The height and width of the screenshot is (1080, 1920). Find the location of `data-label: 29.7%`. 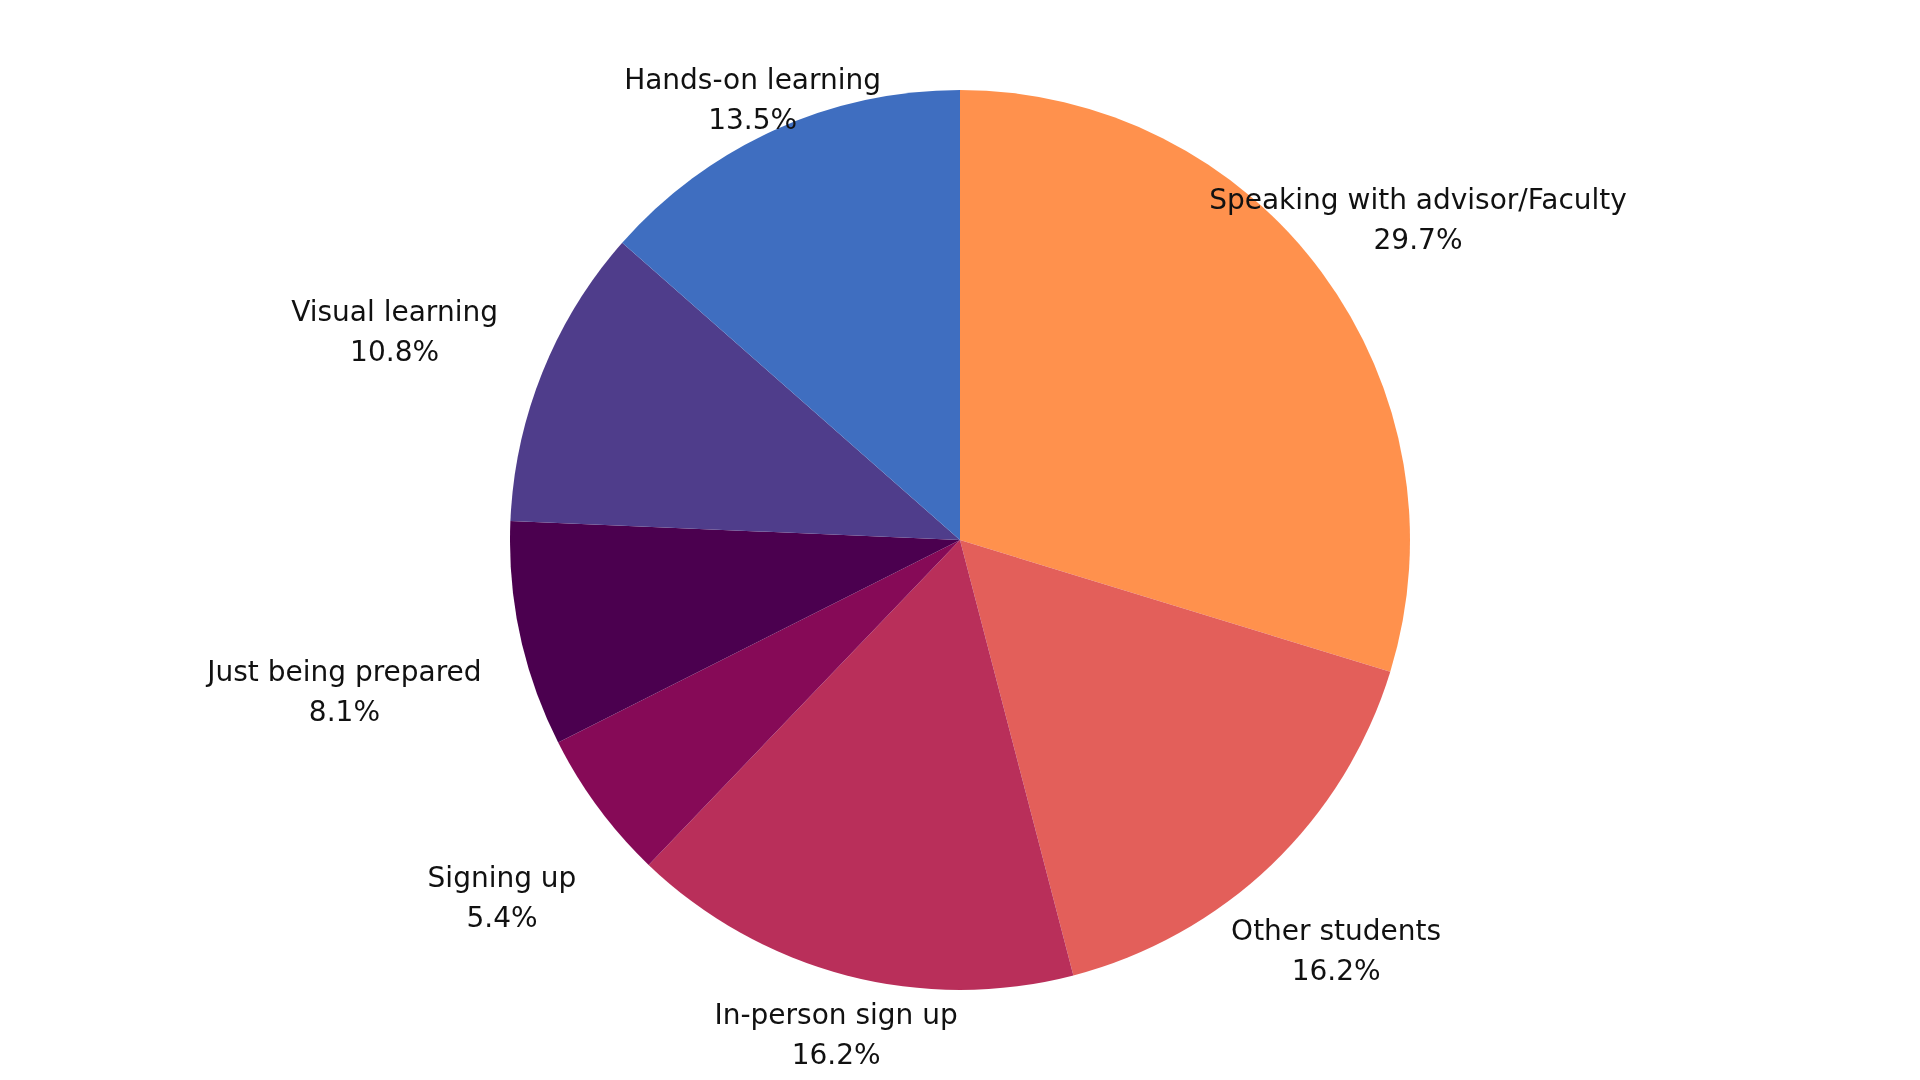

data-label: 29.7% is located at coordinates (1418, 240).